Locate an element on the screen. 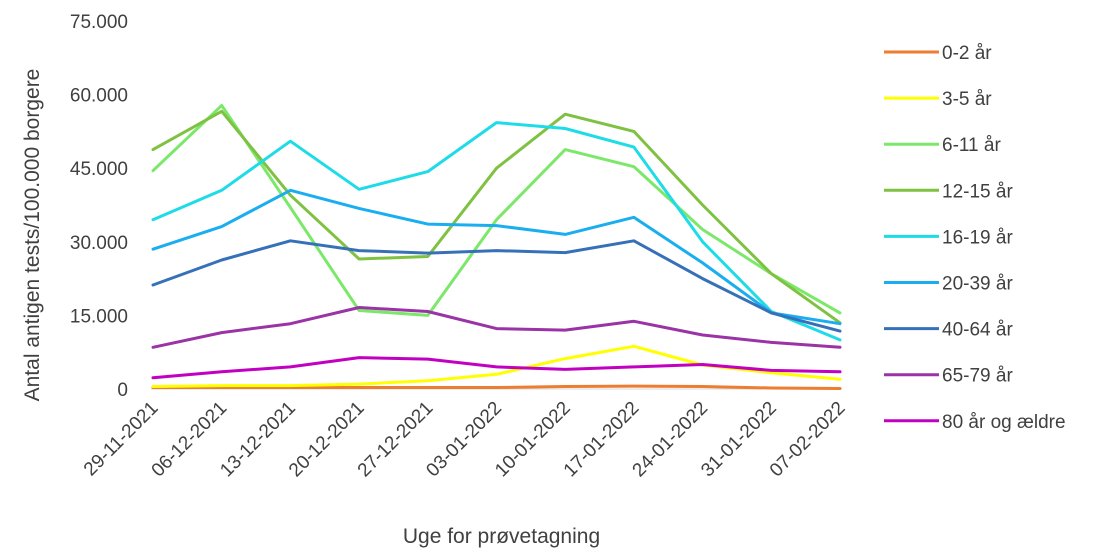  legend-label: 80 år og ældre is located at coordinates (1004, 422).